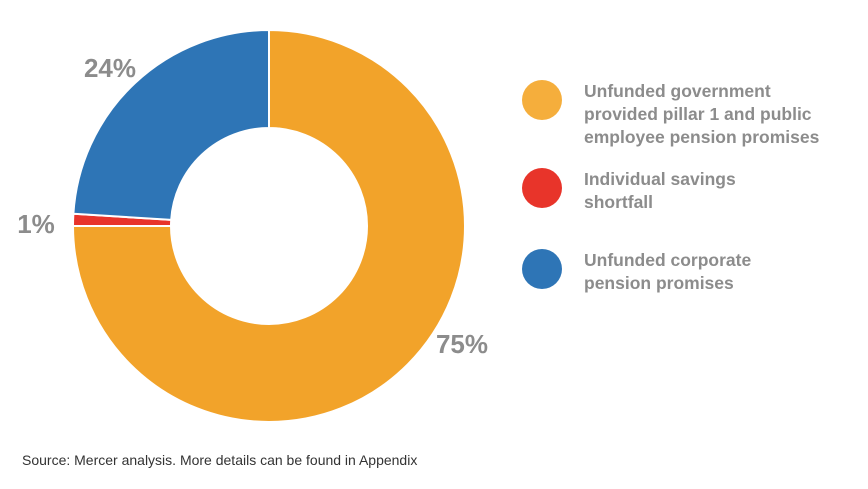 The height and width of the screenshot is (489, 868). Describe the element at coordinates (660, 190) in the screenshot. I see `legend-label-individual-savings: Individual savings shortfall` at that location.